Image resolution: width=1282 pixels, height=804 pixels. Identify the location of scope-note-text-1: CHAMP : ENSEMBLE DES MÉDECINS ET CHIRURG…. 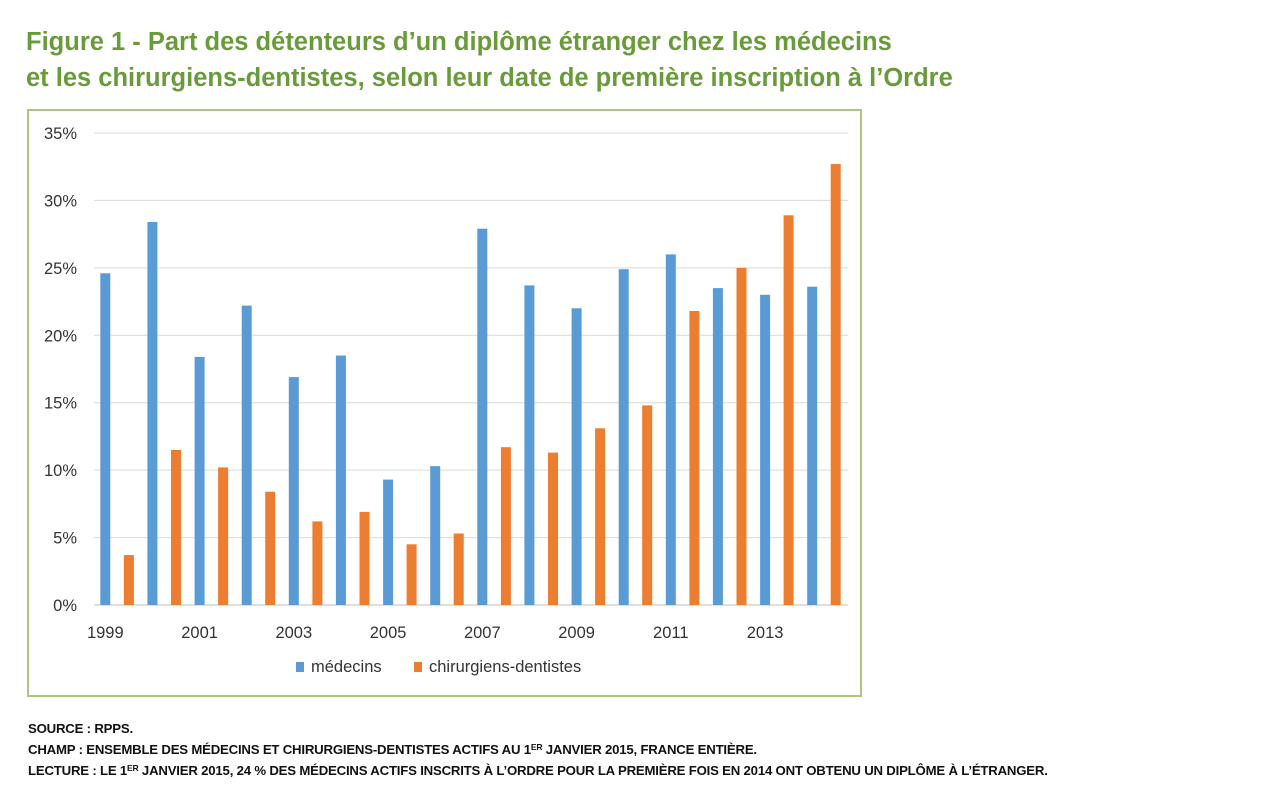
(279, 749).